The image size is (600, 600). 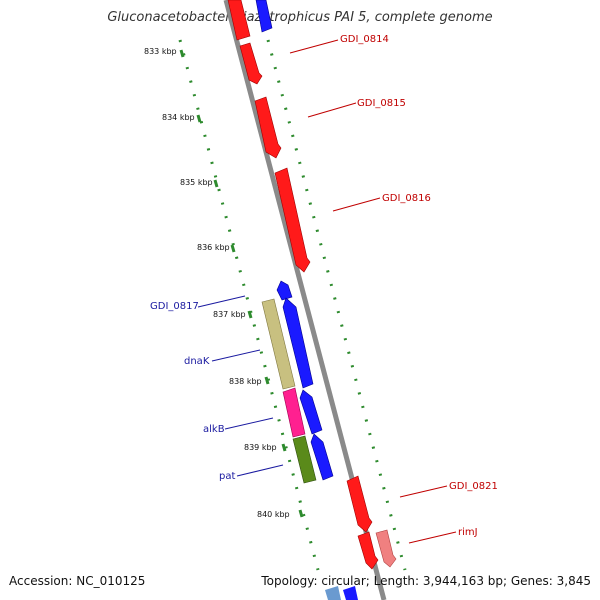 What do you see at coordinates (381, 103) in the screenshot?
I see `gene-label-GDI_0815: GDI_0815` at bounding box center [381, 103].